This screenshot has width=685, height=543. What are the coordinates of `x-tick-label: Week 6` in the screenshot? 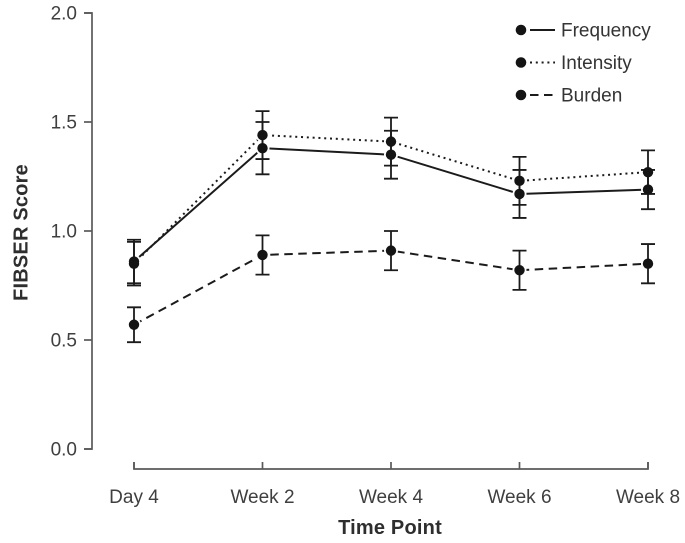 It's located at (519, 497).